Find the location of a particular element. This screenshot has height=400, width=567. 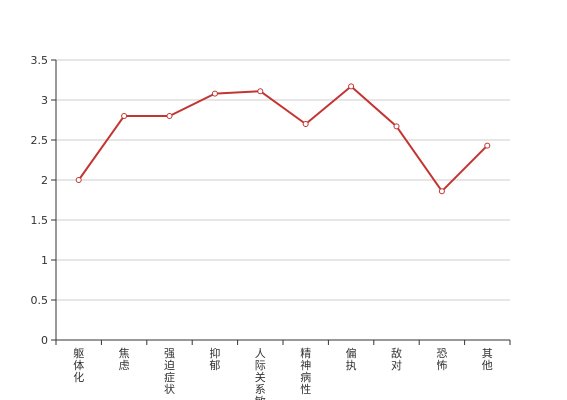

y-axis-ticks: 0 0.5 1 1.5 2 2.5 3 3.5 is located at coordinates (43, 200).